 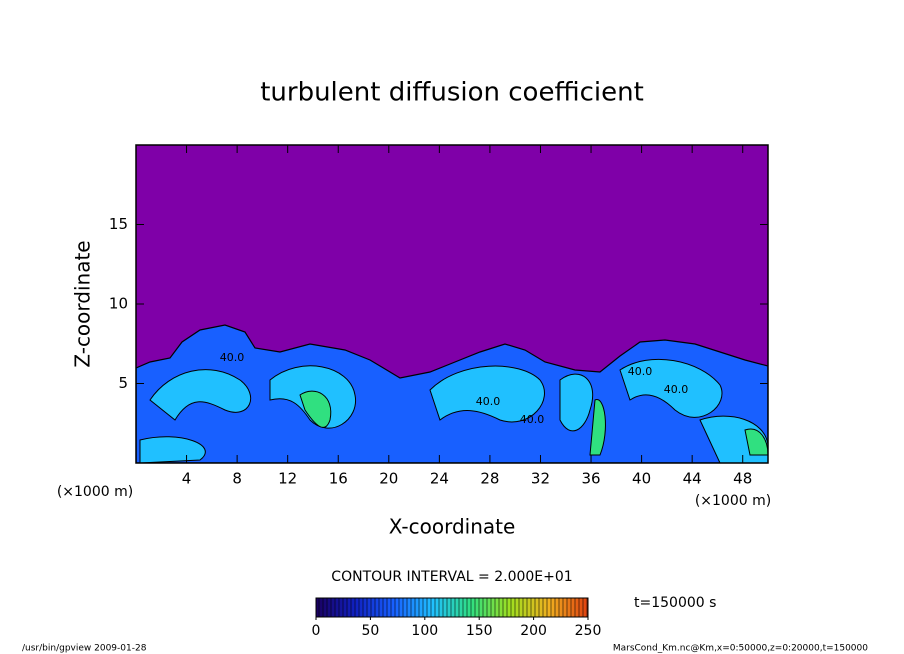 I want to click on time-label: t=150000 s, so click(x=675, y=603).